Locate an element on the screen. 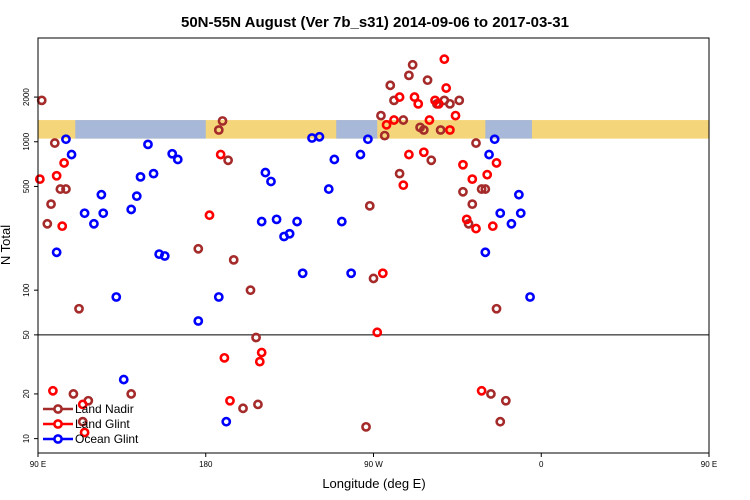 The image size is (750, 500). y-tick-label: 100 is located at coordinates (26, 290).